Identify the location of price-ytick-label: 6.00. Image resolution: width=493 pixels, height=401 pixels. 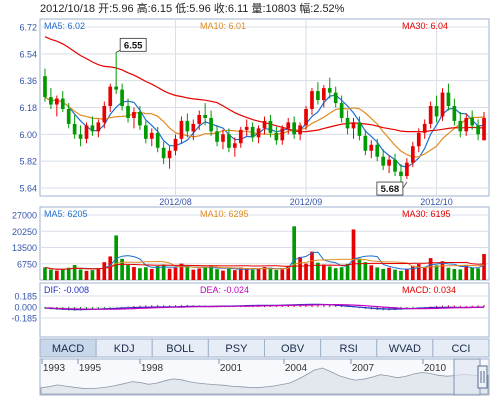
(28, 135).